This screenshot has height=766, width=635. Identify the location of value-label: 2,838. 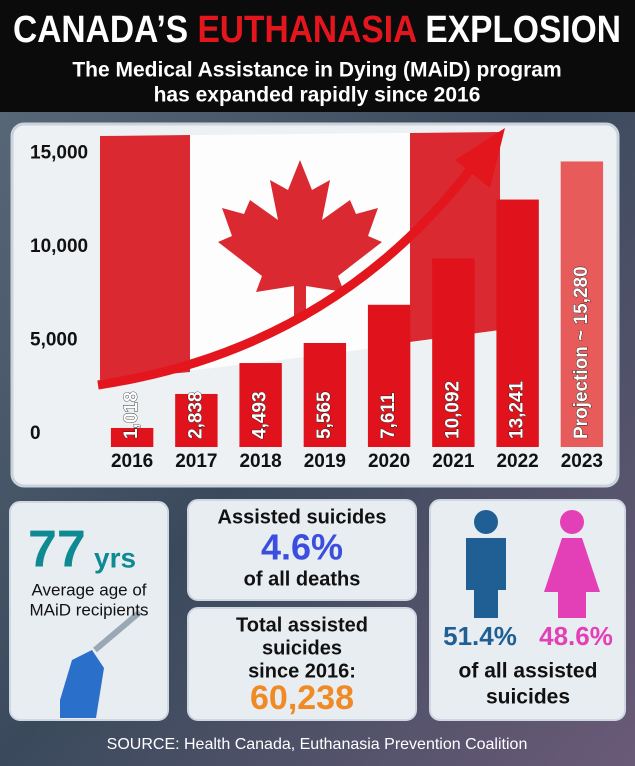
(195, 415).